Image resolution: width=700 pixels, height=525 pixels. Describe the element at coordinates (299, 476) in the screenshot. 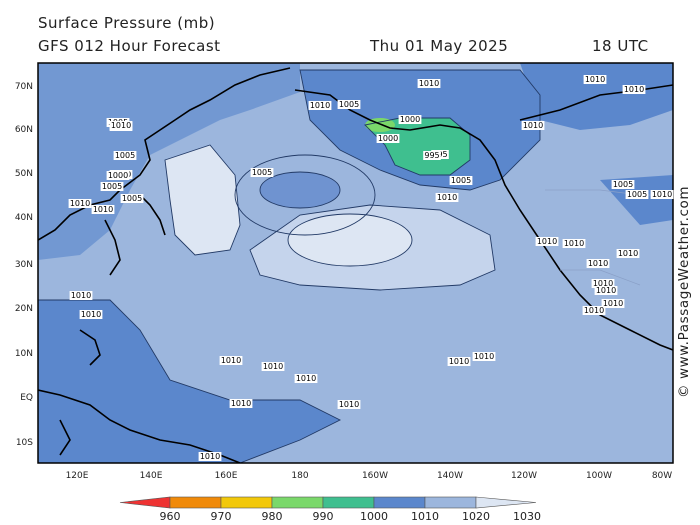

I see `lon-tick: 180` at that location.